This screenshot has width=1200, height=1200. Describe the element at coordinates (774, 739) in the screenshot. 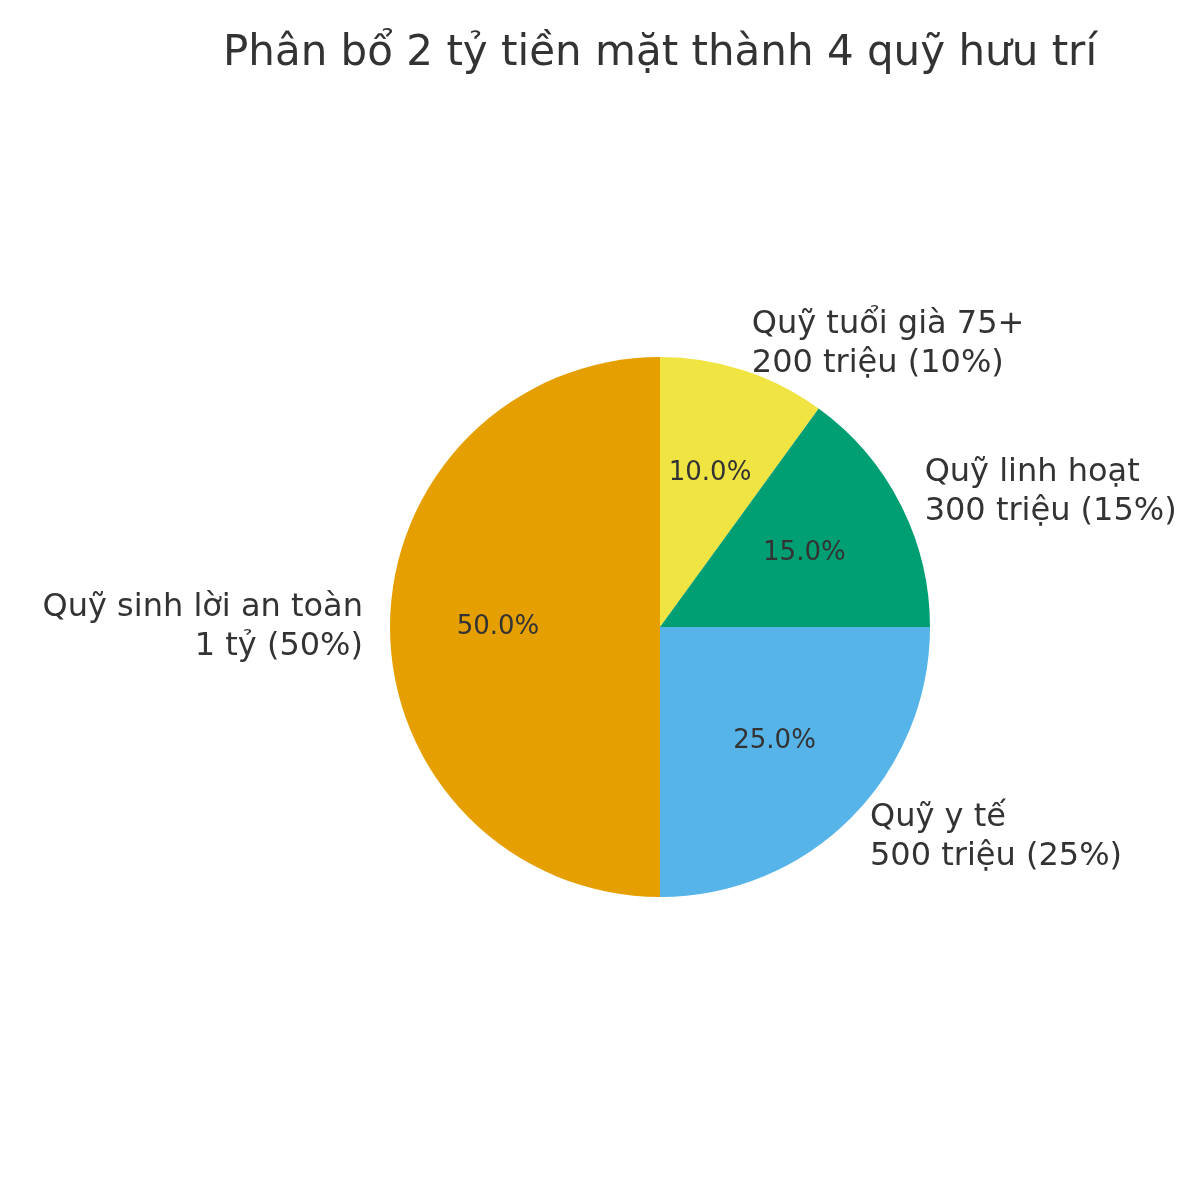

I see `data-label: 25.0%` at that location.